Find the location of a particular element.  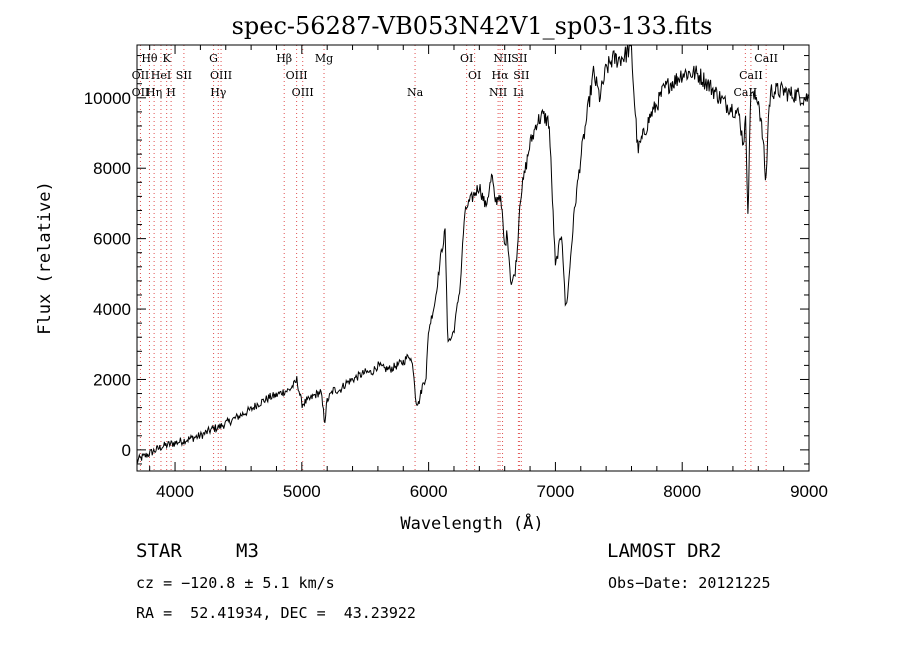

y-tick-label: 10000 is located at coordinates (107, 98).